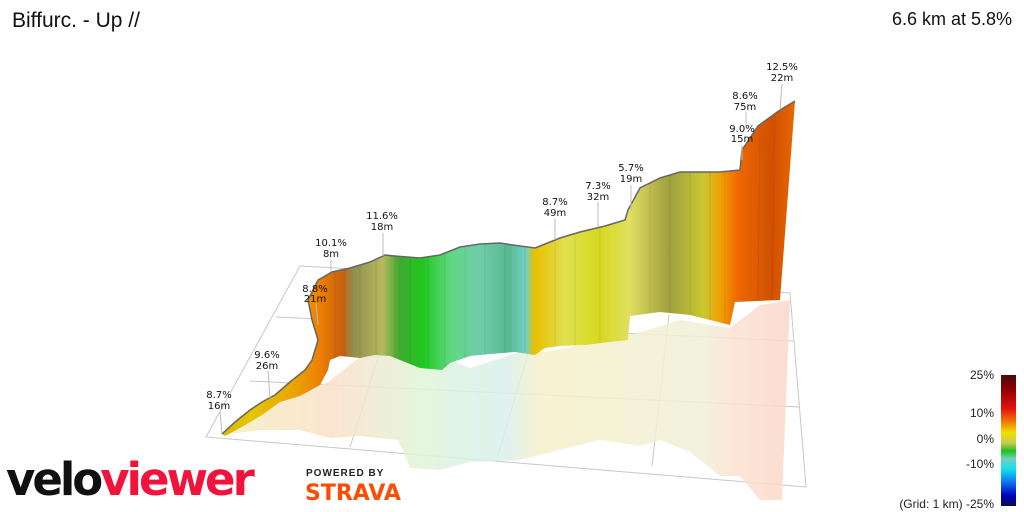  I want to click on legend-label-10: 10%, so click(981, 413).